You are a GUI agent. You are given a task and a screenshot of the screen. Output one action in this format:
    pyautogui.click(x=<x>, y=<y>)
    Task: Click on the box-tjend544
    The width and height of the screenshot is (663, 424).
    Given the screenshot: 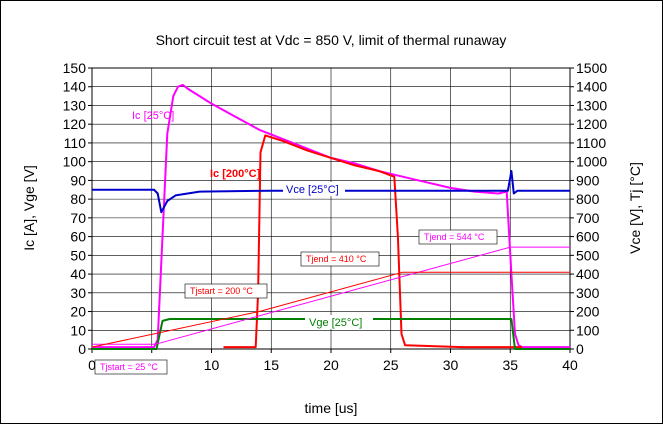 What is the action you would take?
    pyautogui.click(x=458, y=237)
    